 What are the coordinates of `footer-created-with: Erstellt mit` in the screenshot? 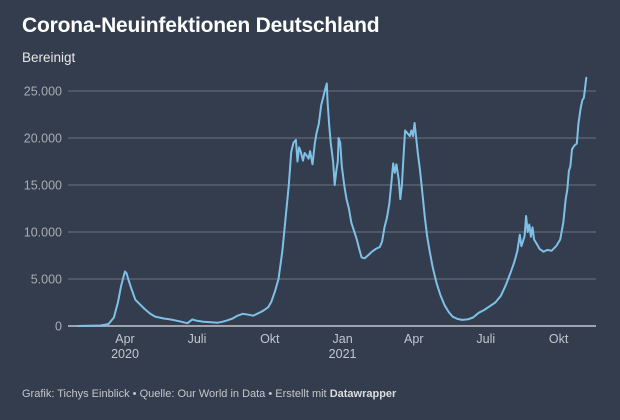 It's located at (302, 394).